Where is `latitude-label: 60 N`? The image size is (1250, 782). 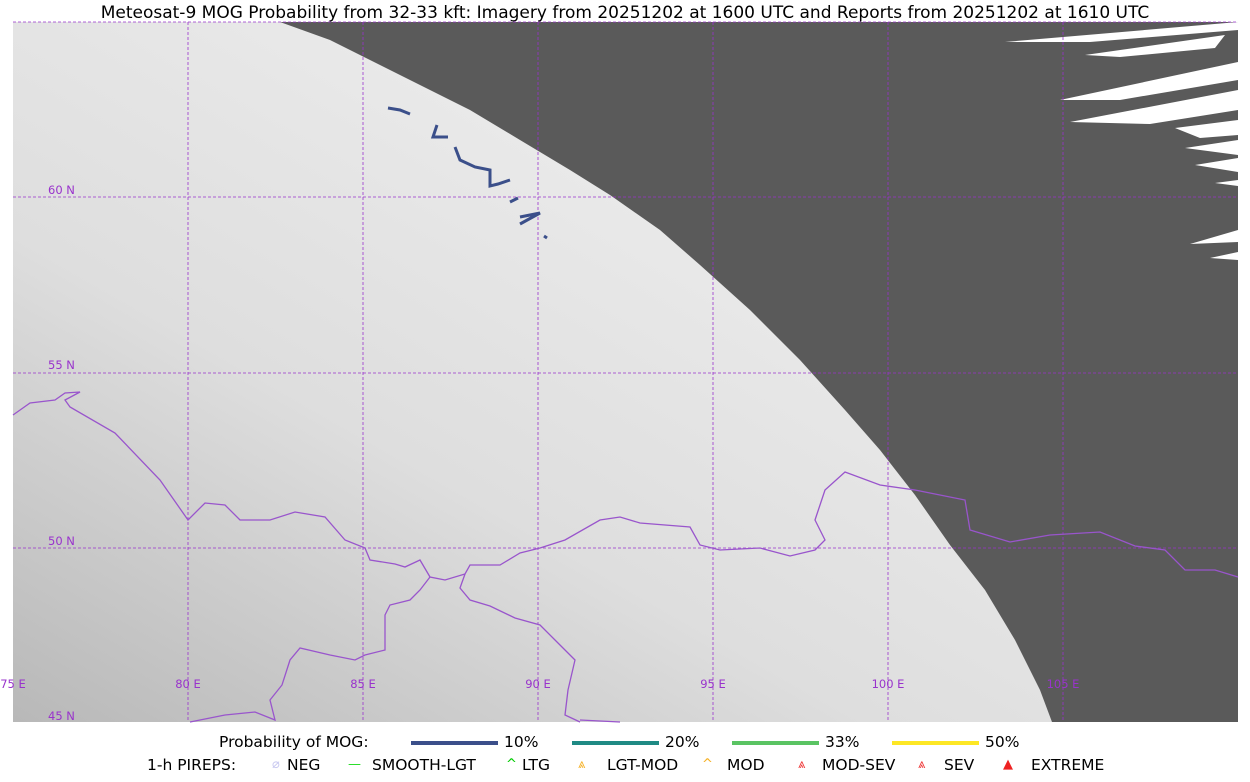 latitude-label: 60 N is located at coordinates (61, 190).